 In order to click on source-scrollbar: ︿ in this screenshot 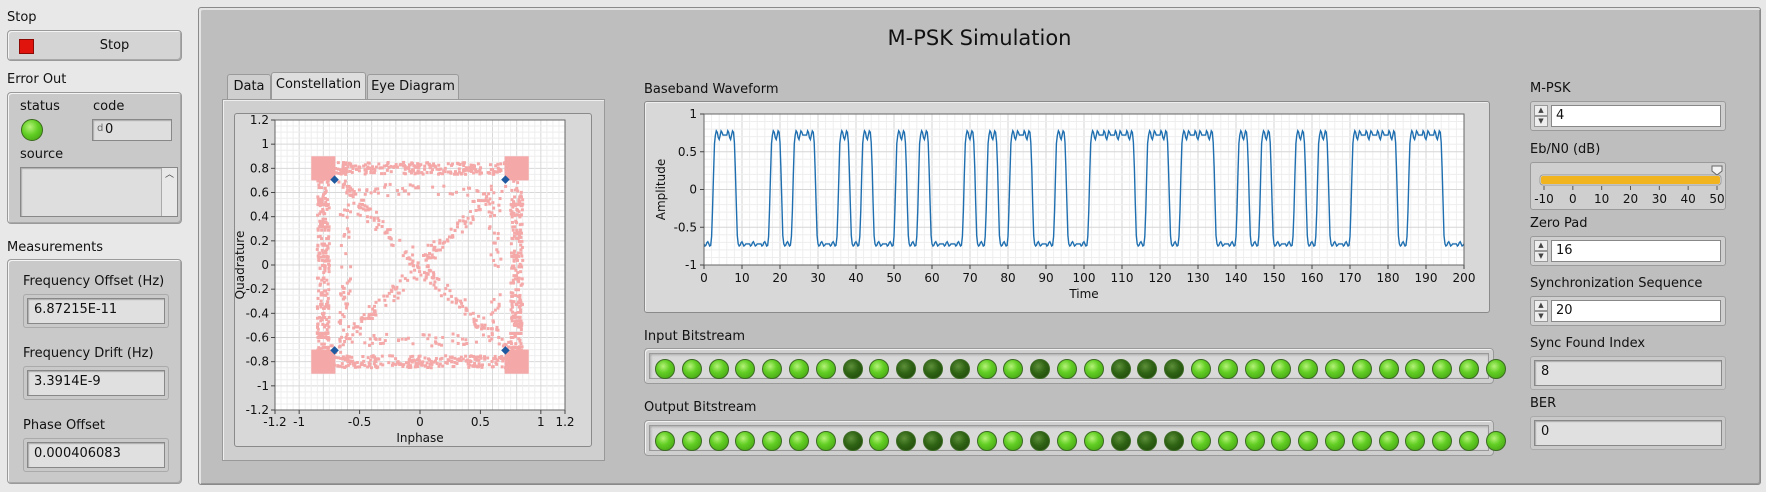, I will do `click(169, 192)`.